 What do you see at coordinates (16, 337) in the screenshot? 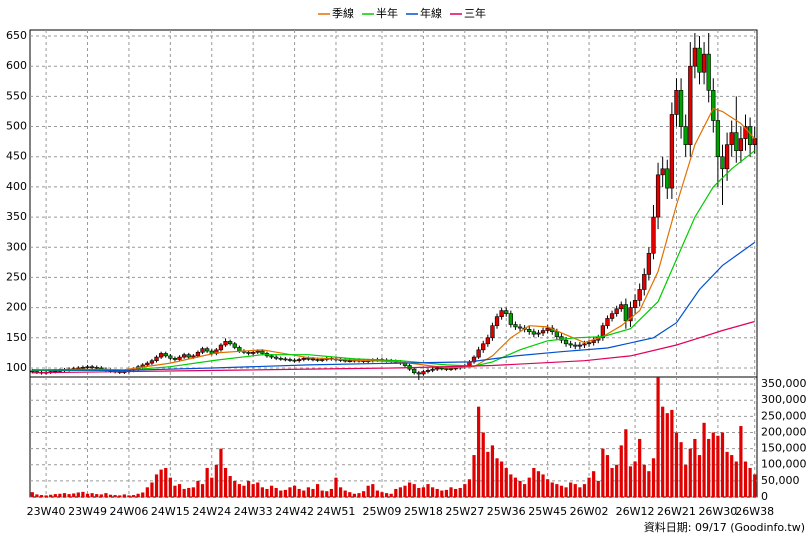
I see `y-tick-label: 150` at bounding box center [16, 337].